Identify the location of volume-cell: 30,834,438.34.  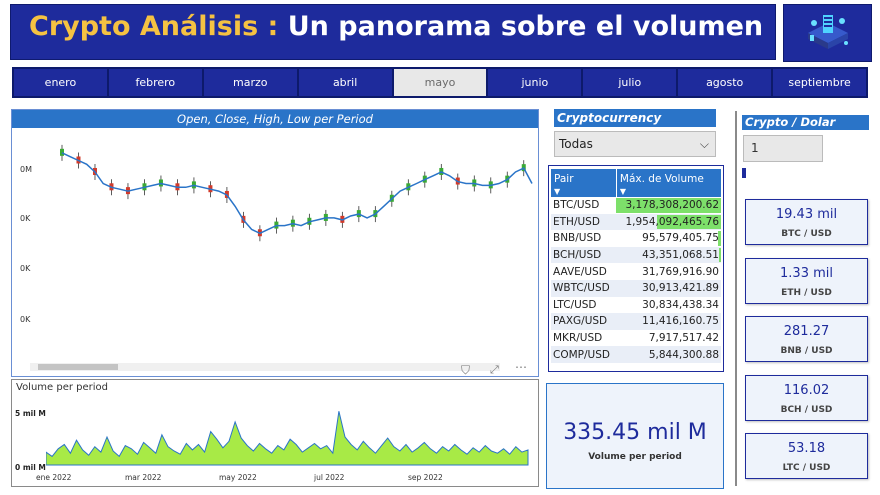
(668, 305).